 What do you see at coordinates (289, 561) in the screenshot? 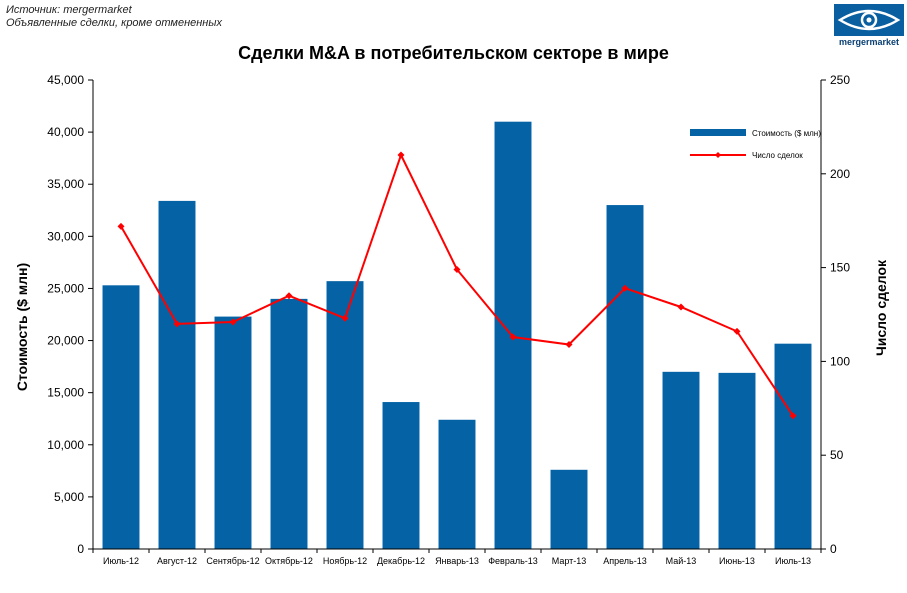
I see `x-tick-label: Октябрь-12` at bounding box center [289, 561].